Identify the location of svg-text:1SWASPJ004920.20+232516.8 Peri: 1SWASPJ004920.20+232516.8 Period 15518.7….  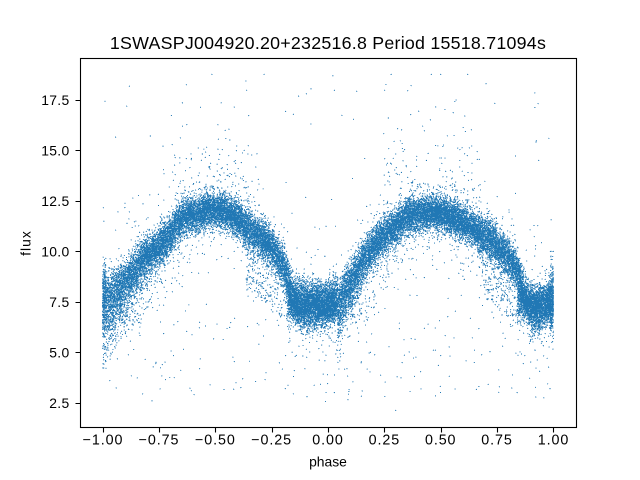
(328, 43).